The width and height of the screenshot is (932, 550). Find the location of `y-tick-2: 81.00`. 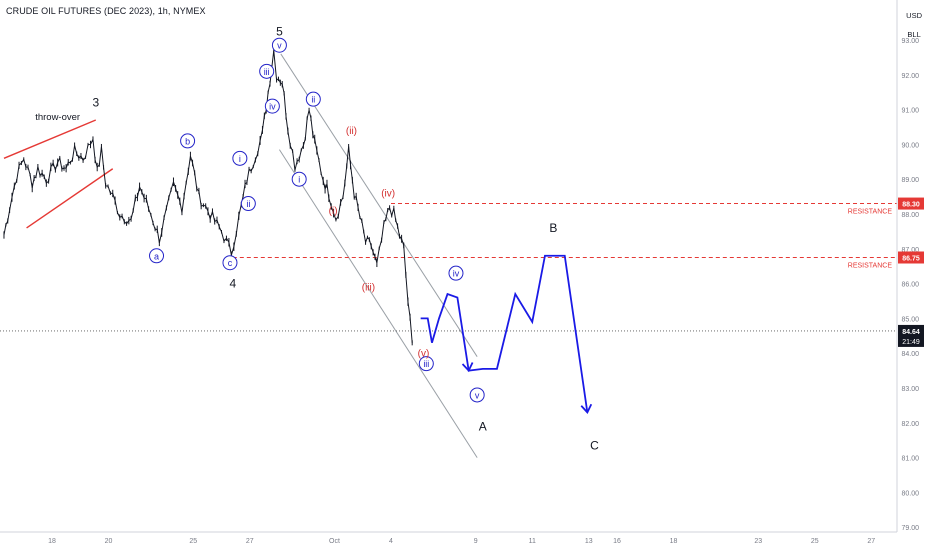

y-tick-2: 81.00 is located at coordinates (910, 459).